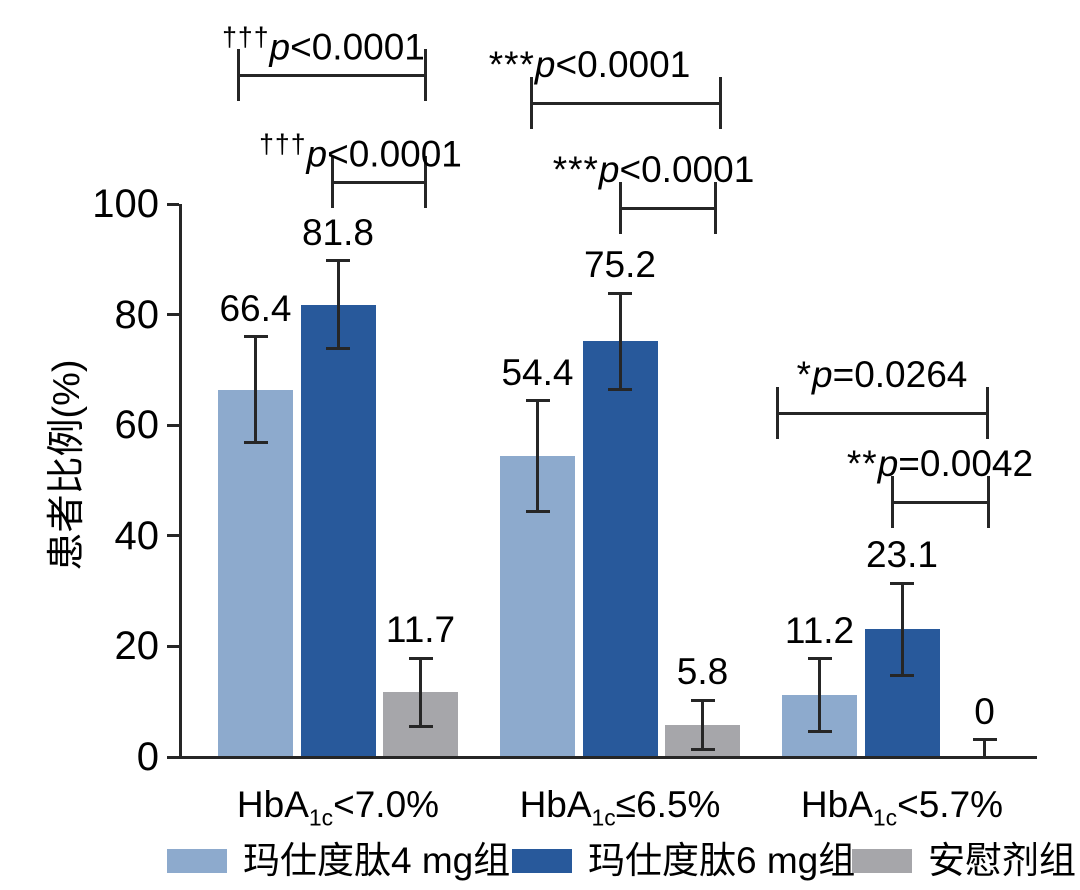 The image size is (1080, 890). I want to click on y-tick-label: 40, so click(137, 535).